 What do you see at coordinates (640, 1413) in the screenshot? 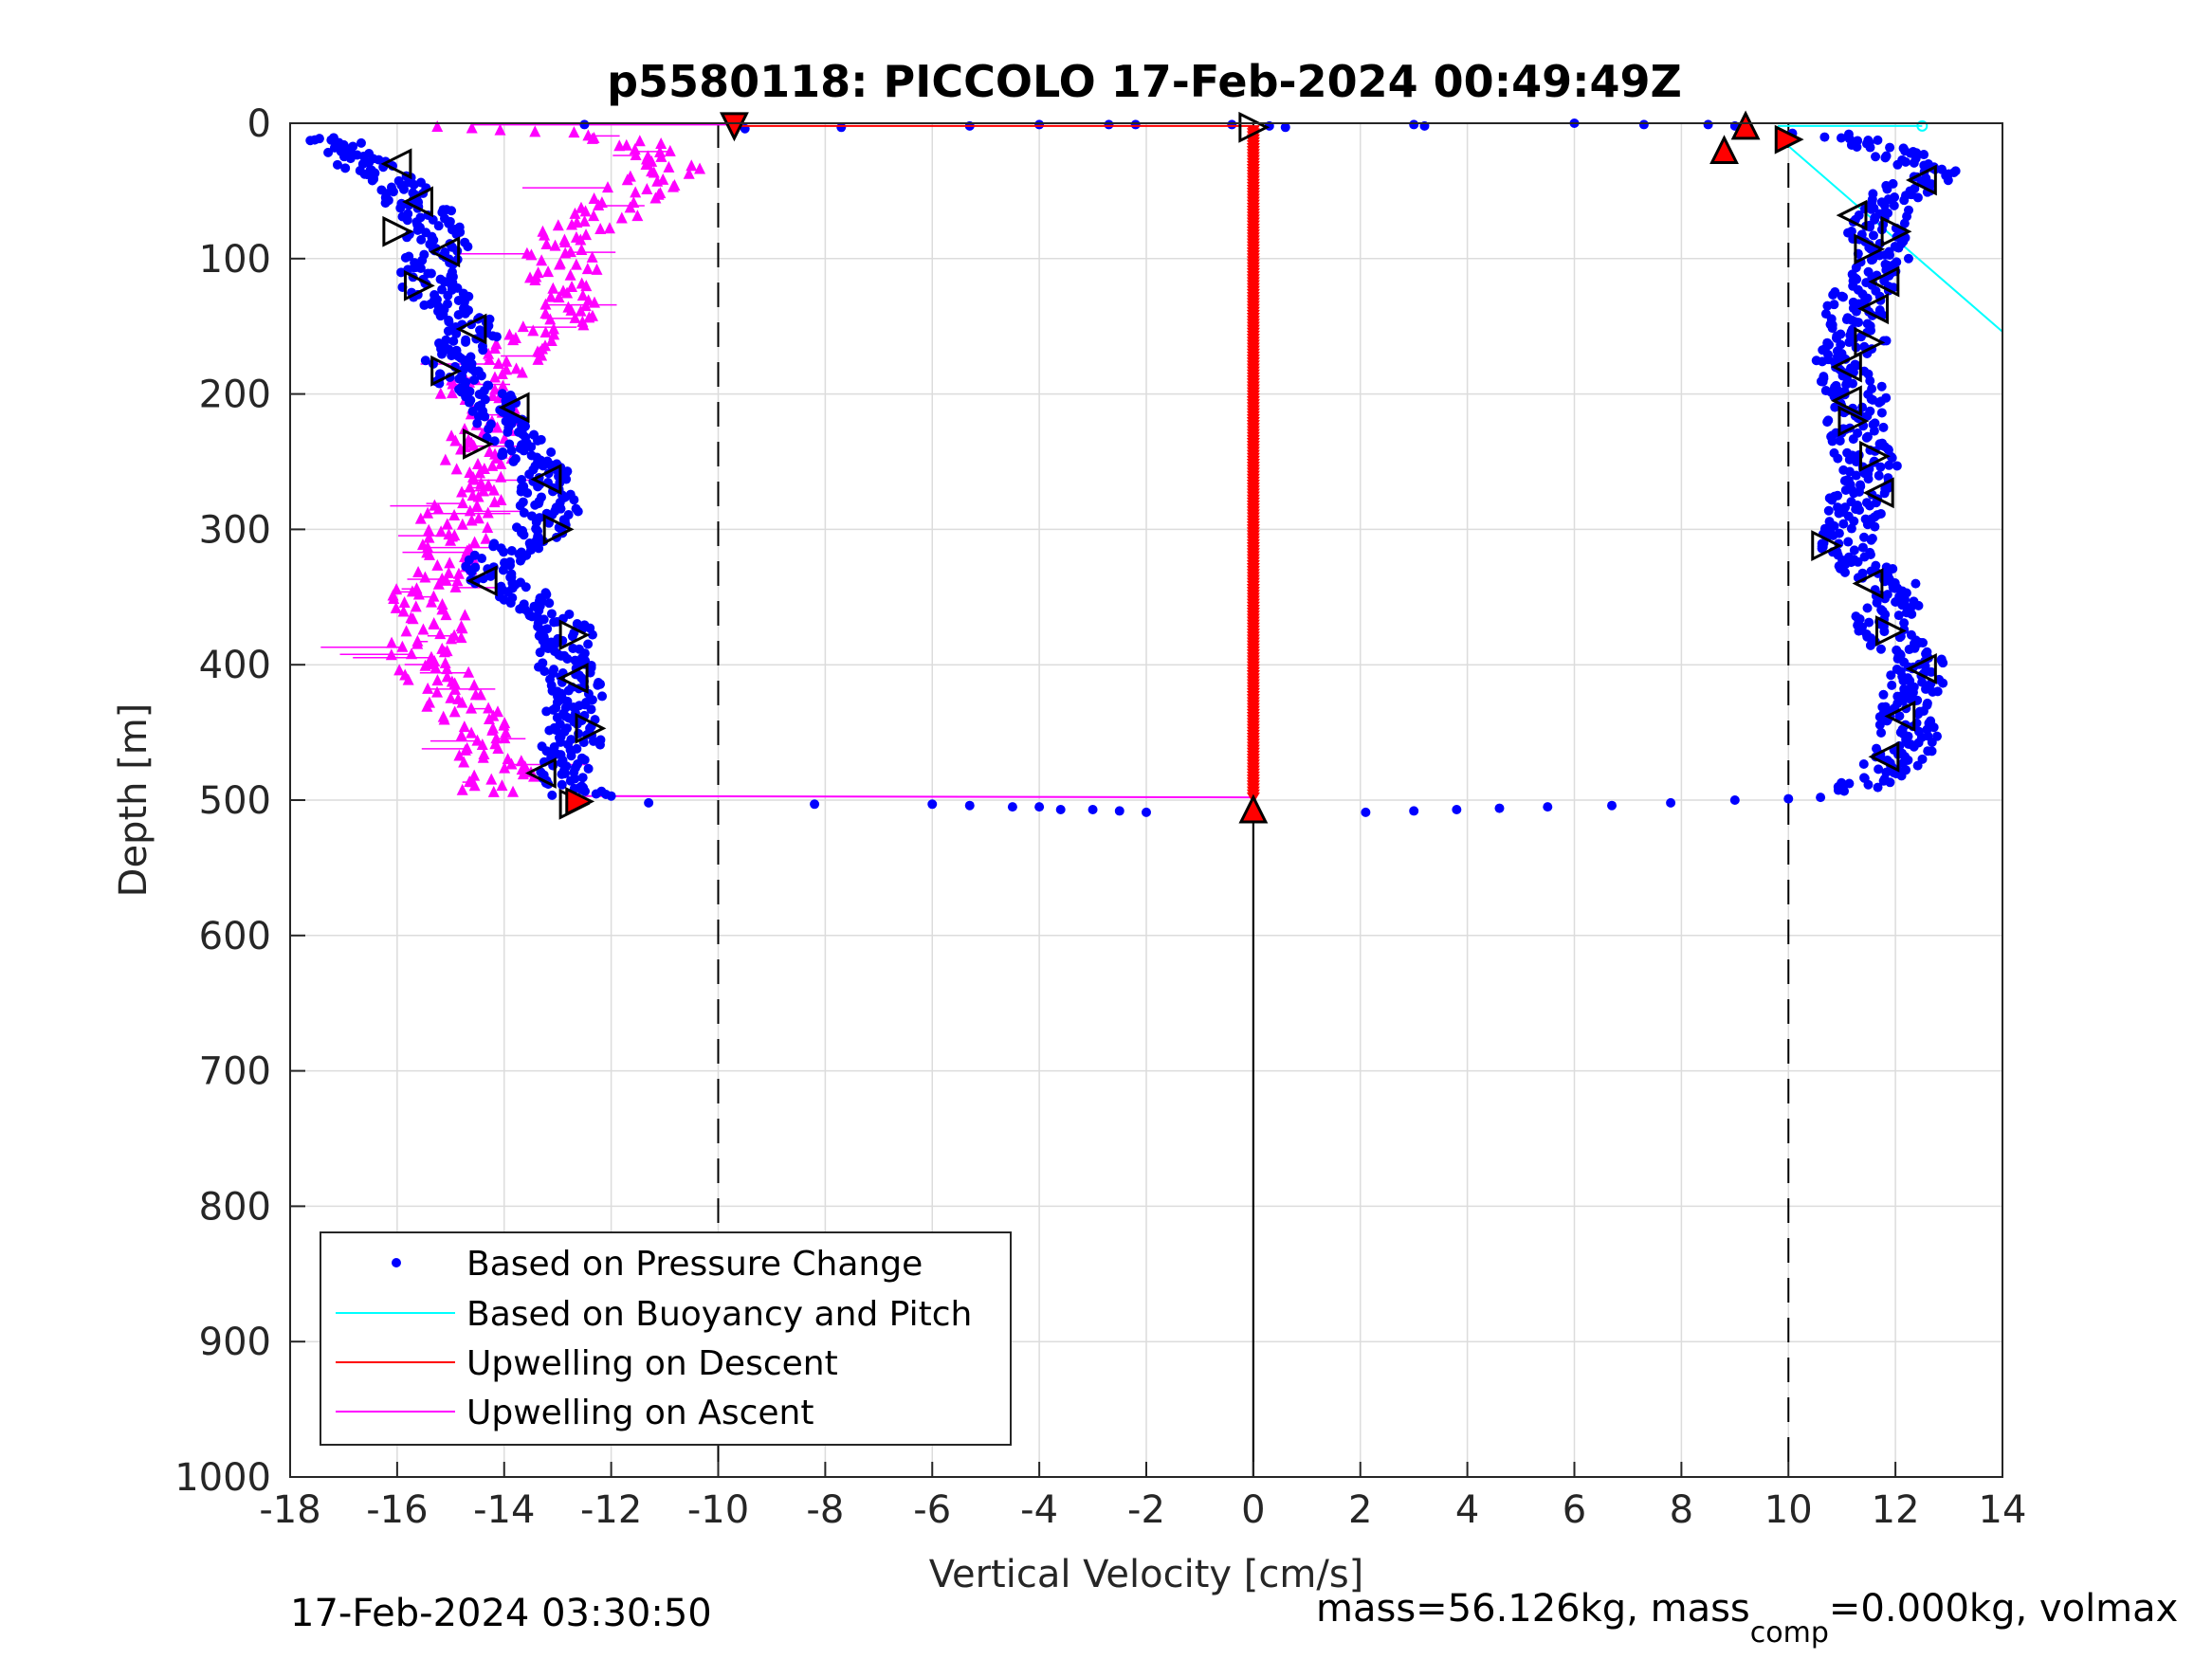
I see `legend-label-ascent: Upwelling on Ascent` at bounding box center [640, 1413].